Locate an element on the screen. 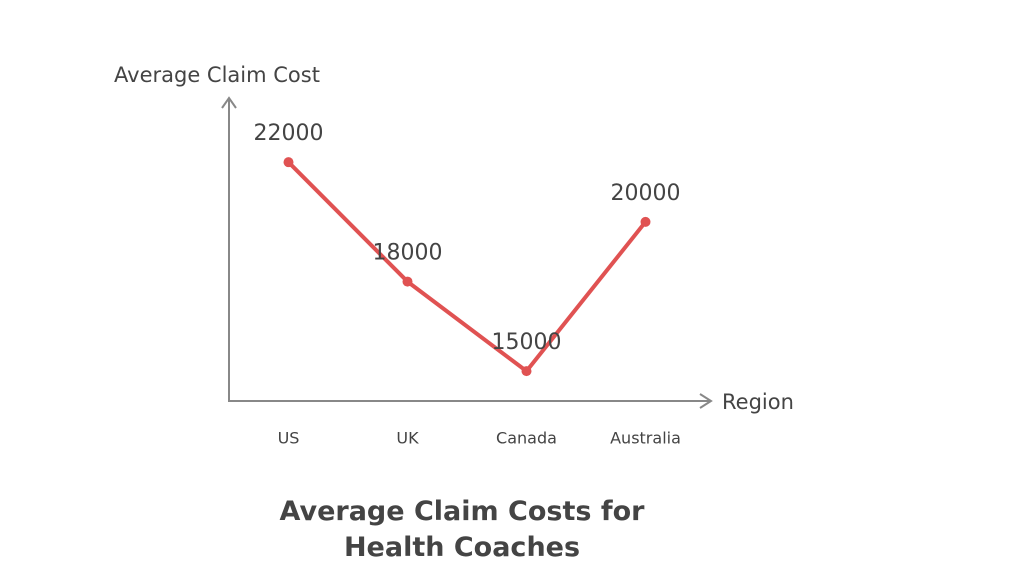 The height and width of the screenshot is (576, 1024). value-label: 22000 is located at coordinates (289, 133).